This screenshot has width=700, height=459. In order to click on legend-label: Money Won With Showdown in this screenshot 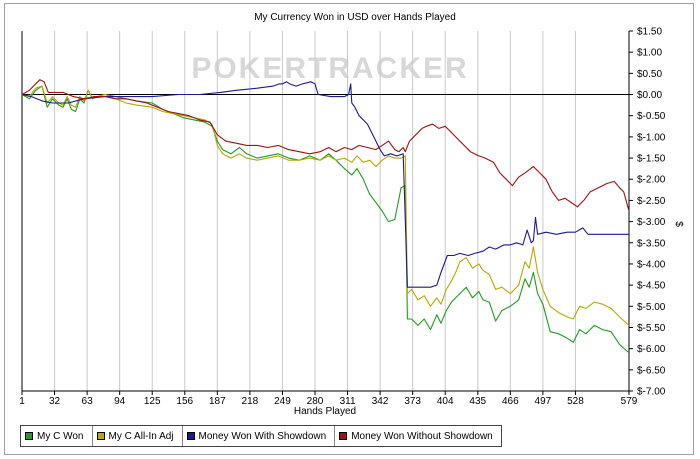, I will do `click(262, 436)`.